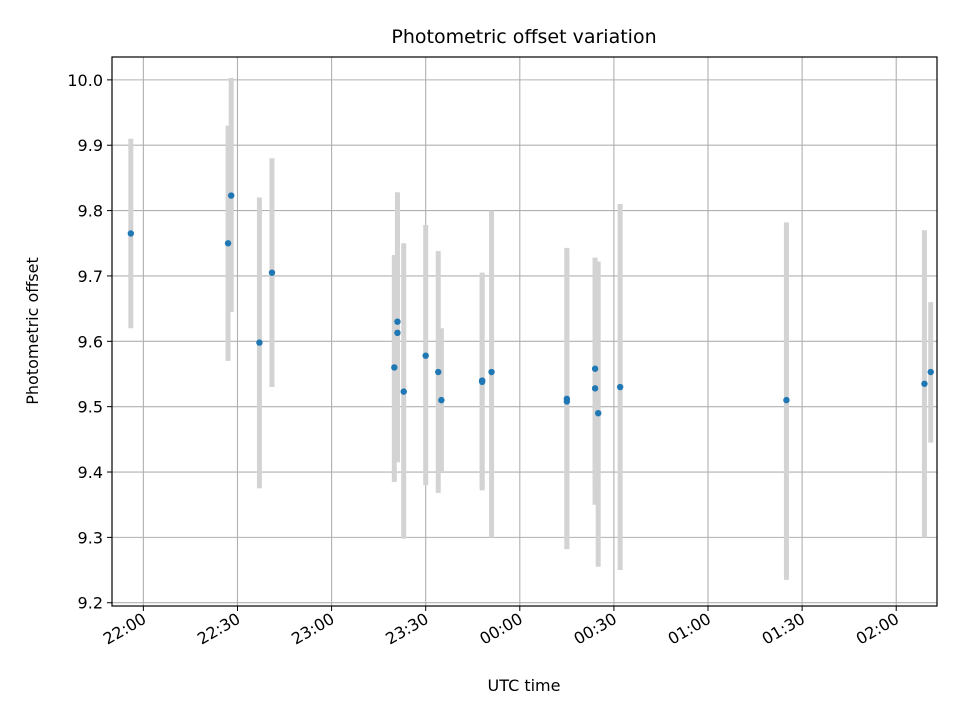 The image size is (960, 720). What do you see at coordinates (90, 276) in the screenshot?
I see `y-tick-label: 9.7` at bounding box center [90, 276].